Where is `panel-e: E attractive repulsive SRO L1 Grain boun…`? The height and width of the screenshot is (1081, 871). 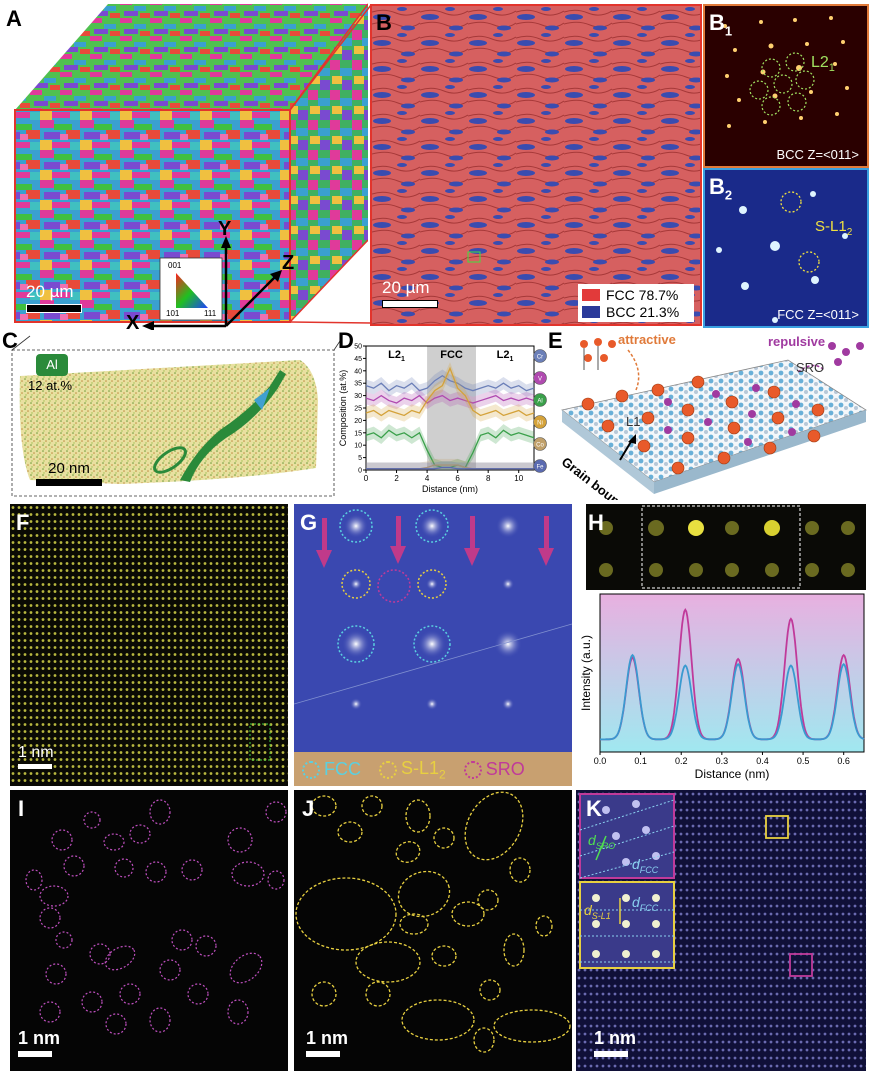 panel-e: E attractive repulsive SRO L1 Grain boun… is located at coordinates (709, 415).